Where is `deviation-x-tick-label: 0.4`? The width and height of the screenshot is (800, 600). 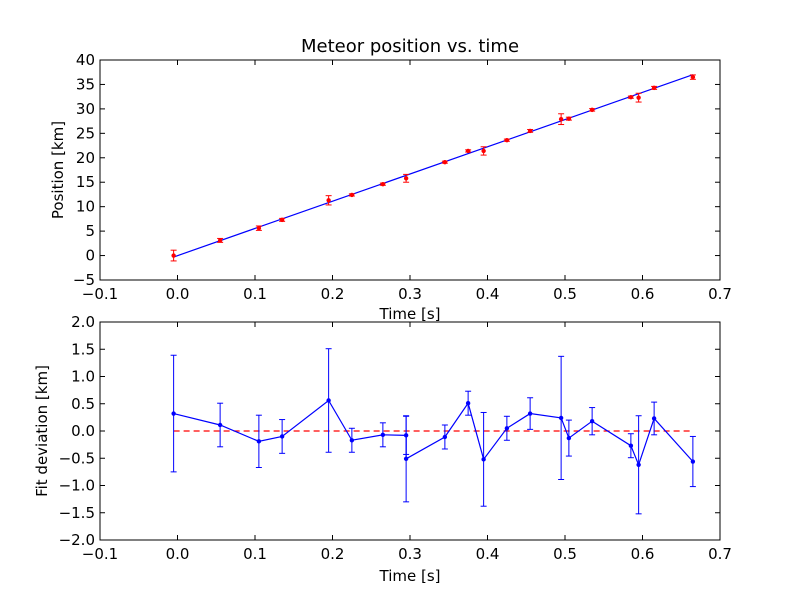 deviation-x-tick-label: 0.4 is located at coordinates (488, 554).